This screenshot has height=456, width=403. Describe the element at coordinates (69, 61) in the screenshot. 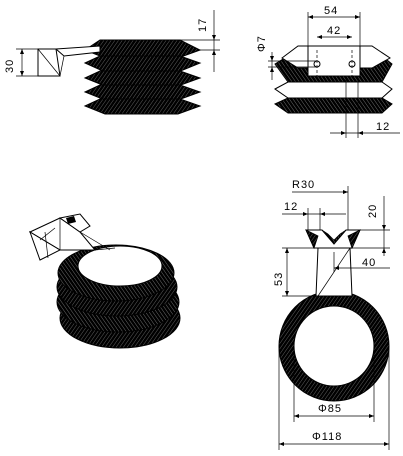

I see `side-view-bracket` at that location.